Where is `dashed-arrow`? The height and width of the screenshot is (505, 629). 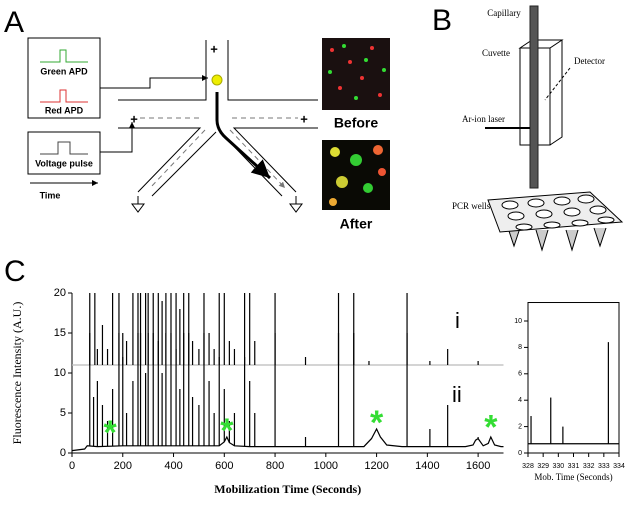 dashed-arrow is located at coordinates (217, 158).